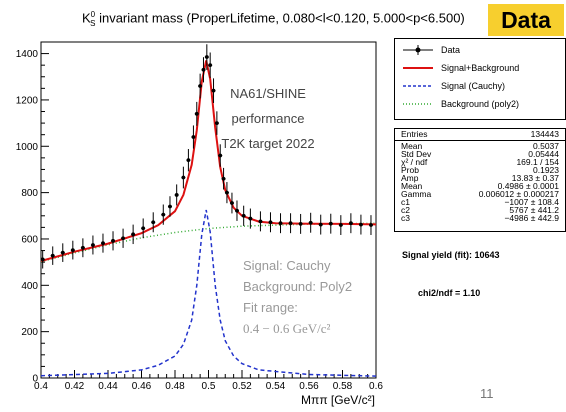  I want to click on y-tick-label: 800, so click(29, 193).